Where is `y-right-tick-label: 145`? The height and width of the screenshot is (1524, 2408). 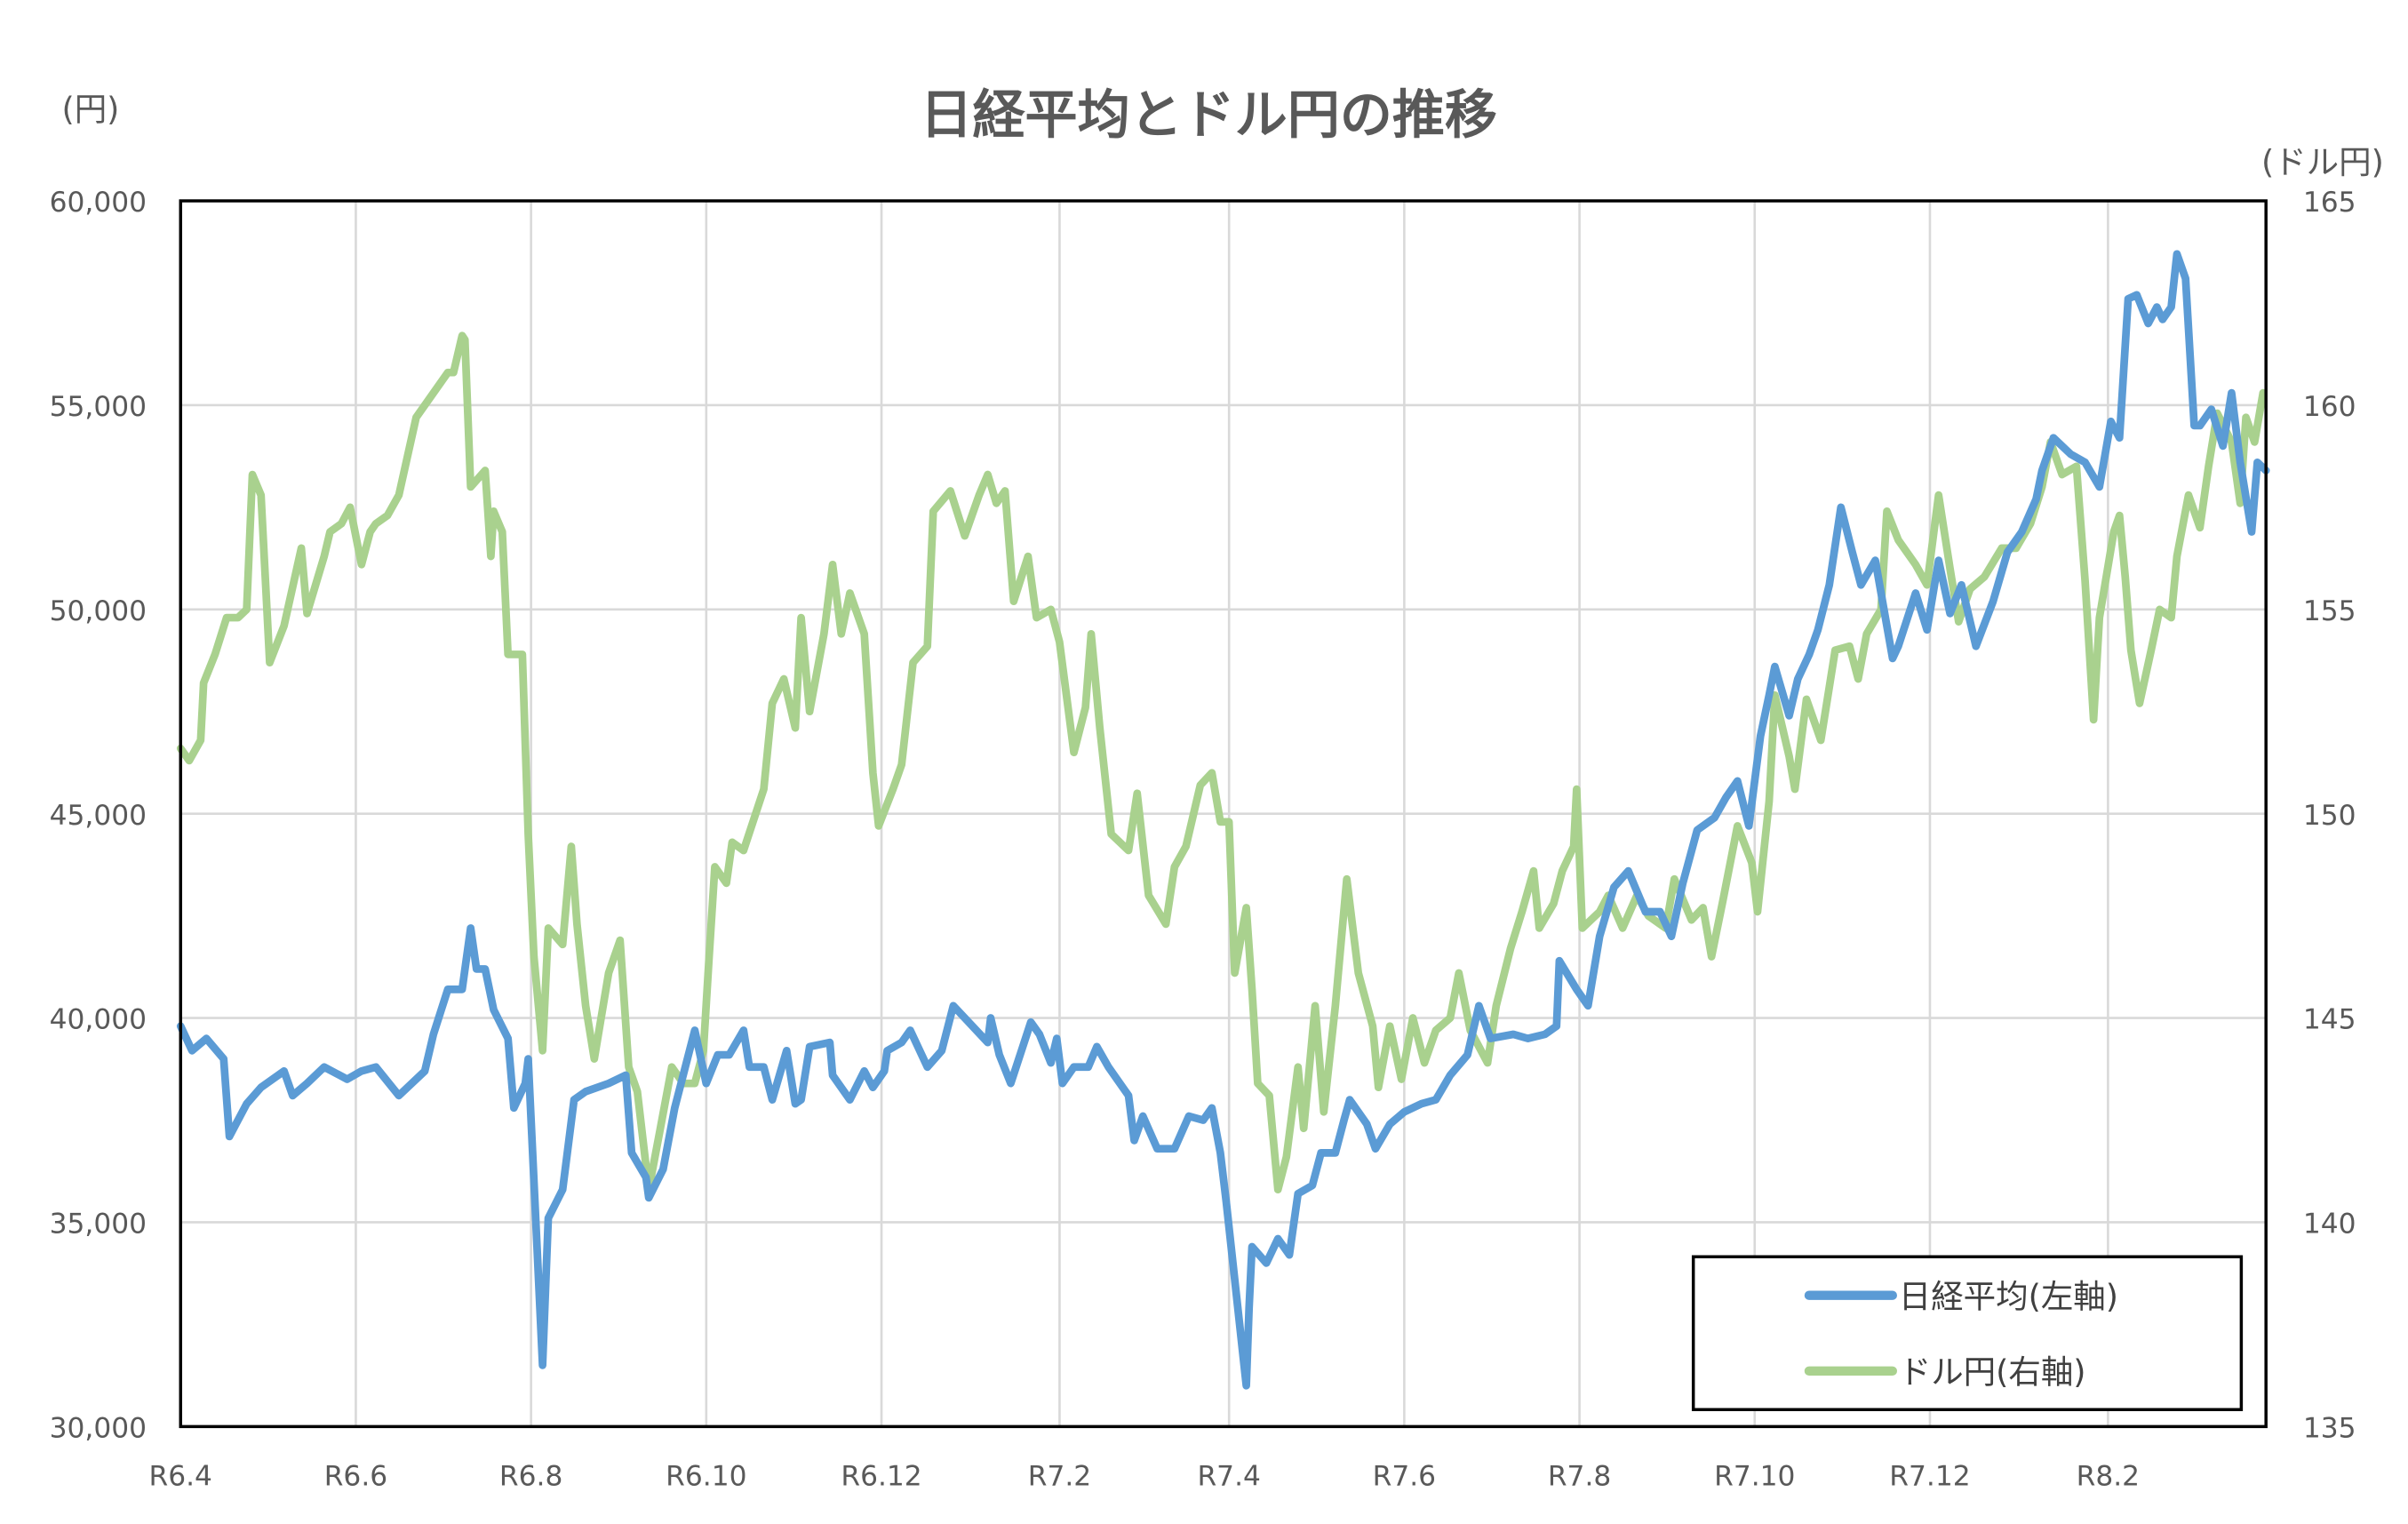
y-right-tick-label: 145 is located at coordinates (2329, 1020).